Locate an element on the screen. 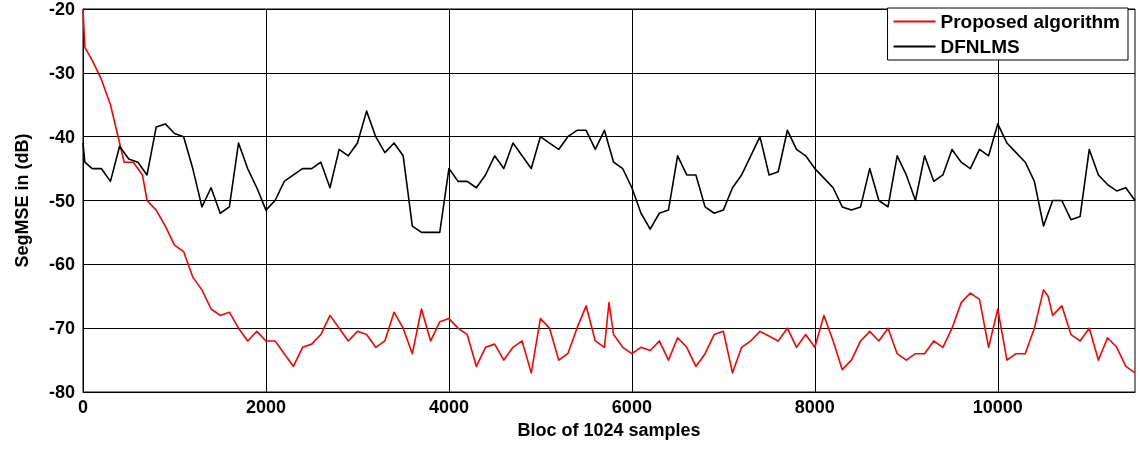 Image resolution: width=1140 pixels, height=456 pixels. x-tick-label: 10000 is located at coordinates (997, 407).